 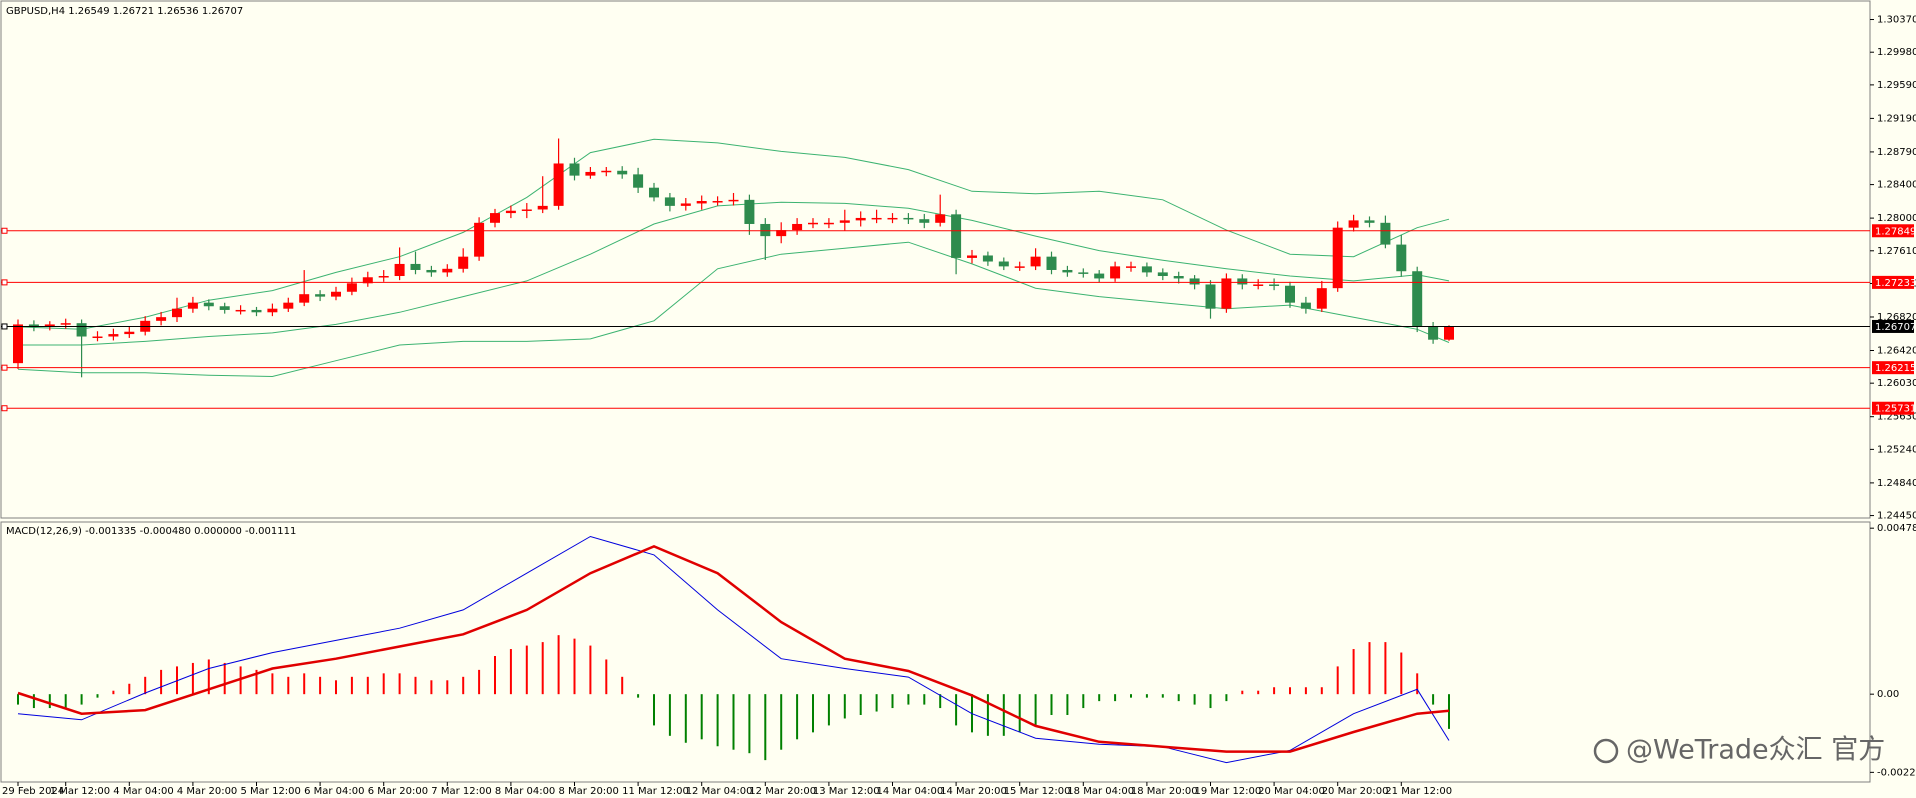 I want to click on y-tick-label: 1.26030, so click(x=1896, y=383).